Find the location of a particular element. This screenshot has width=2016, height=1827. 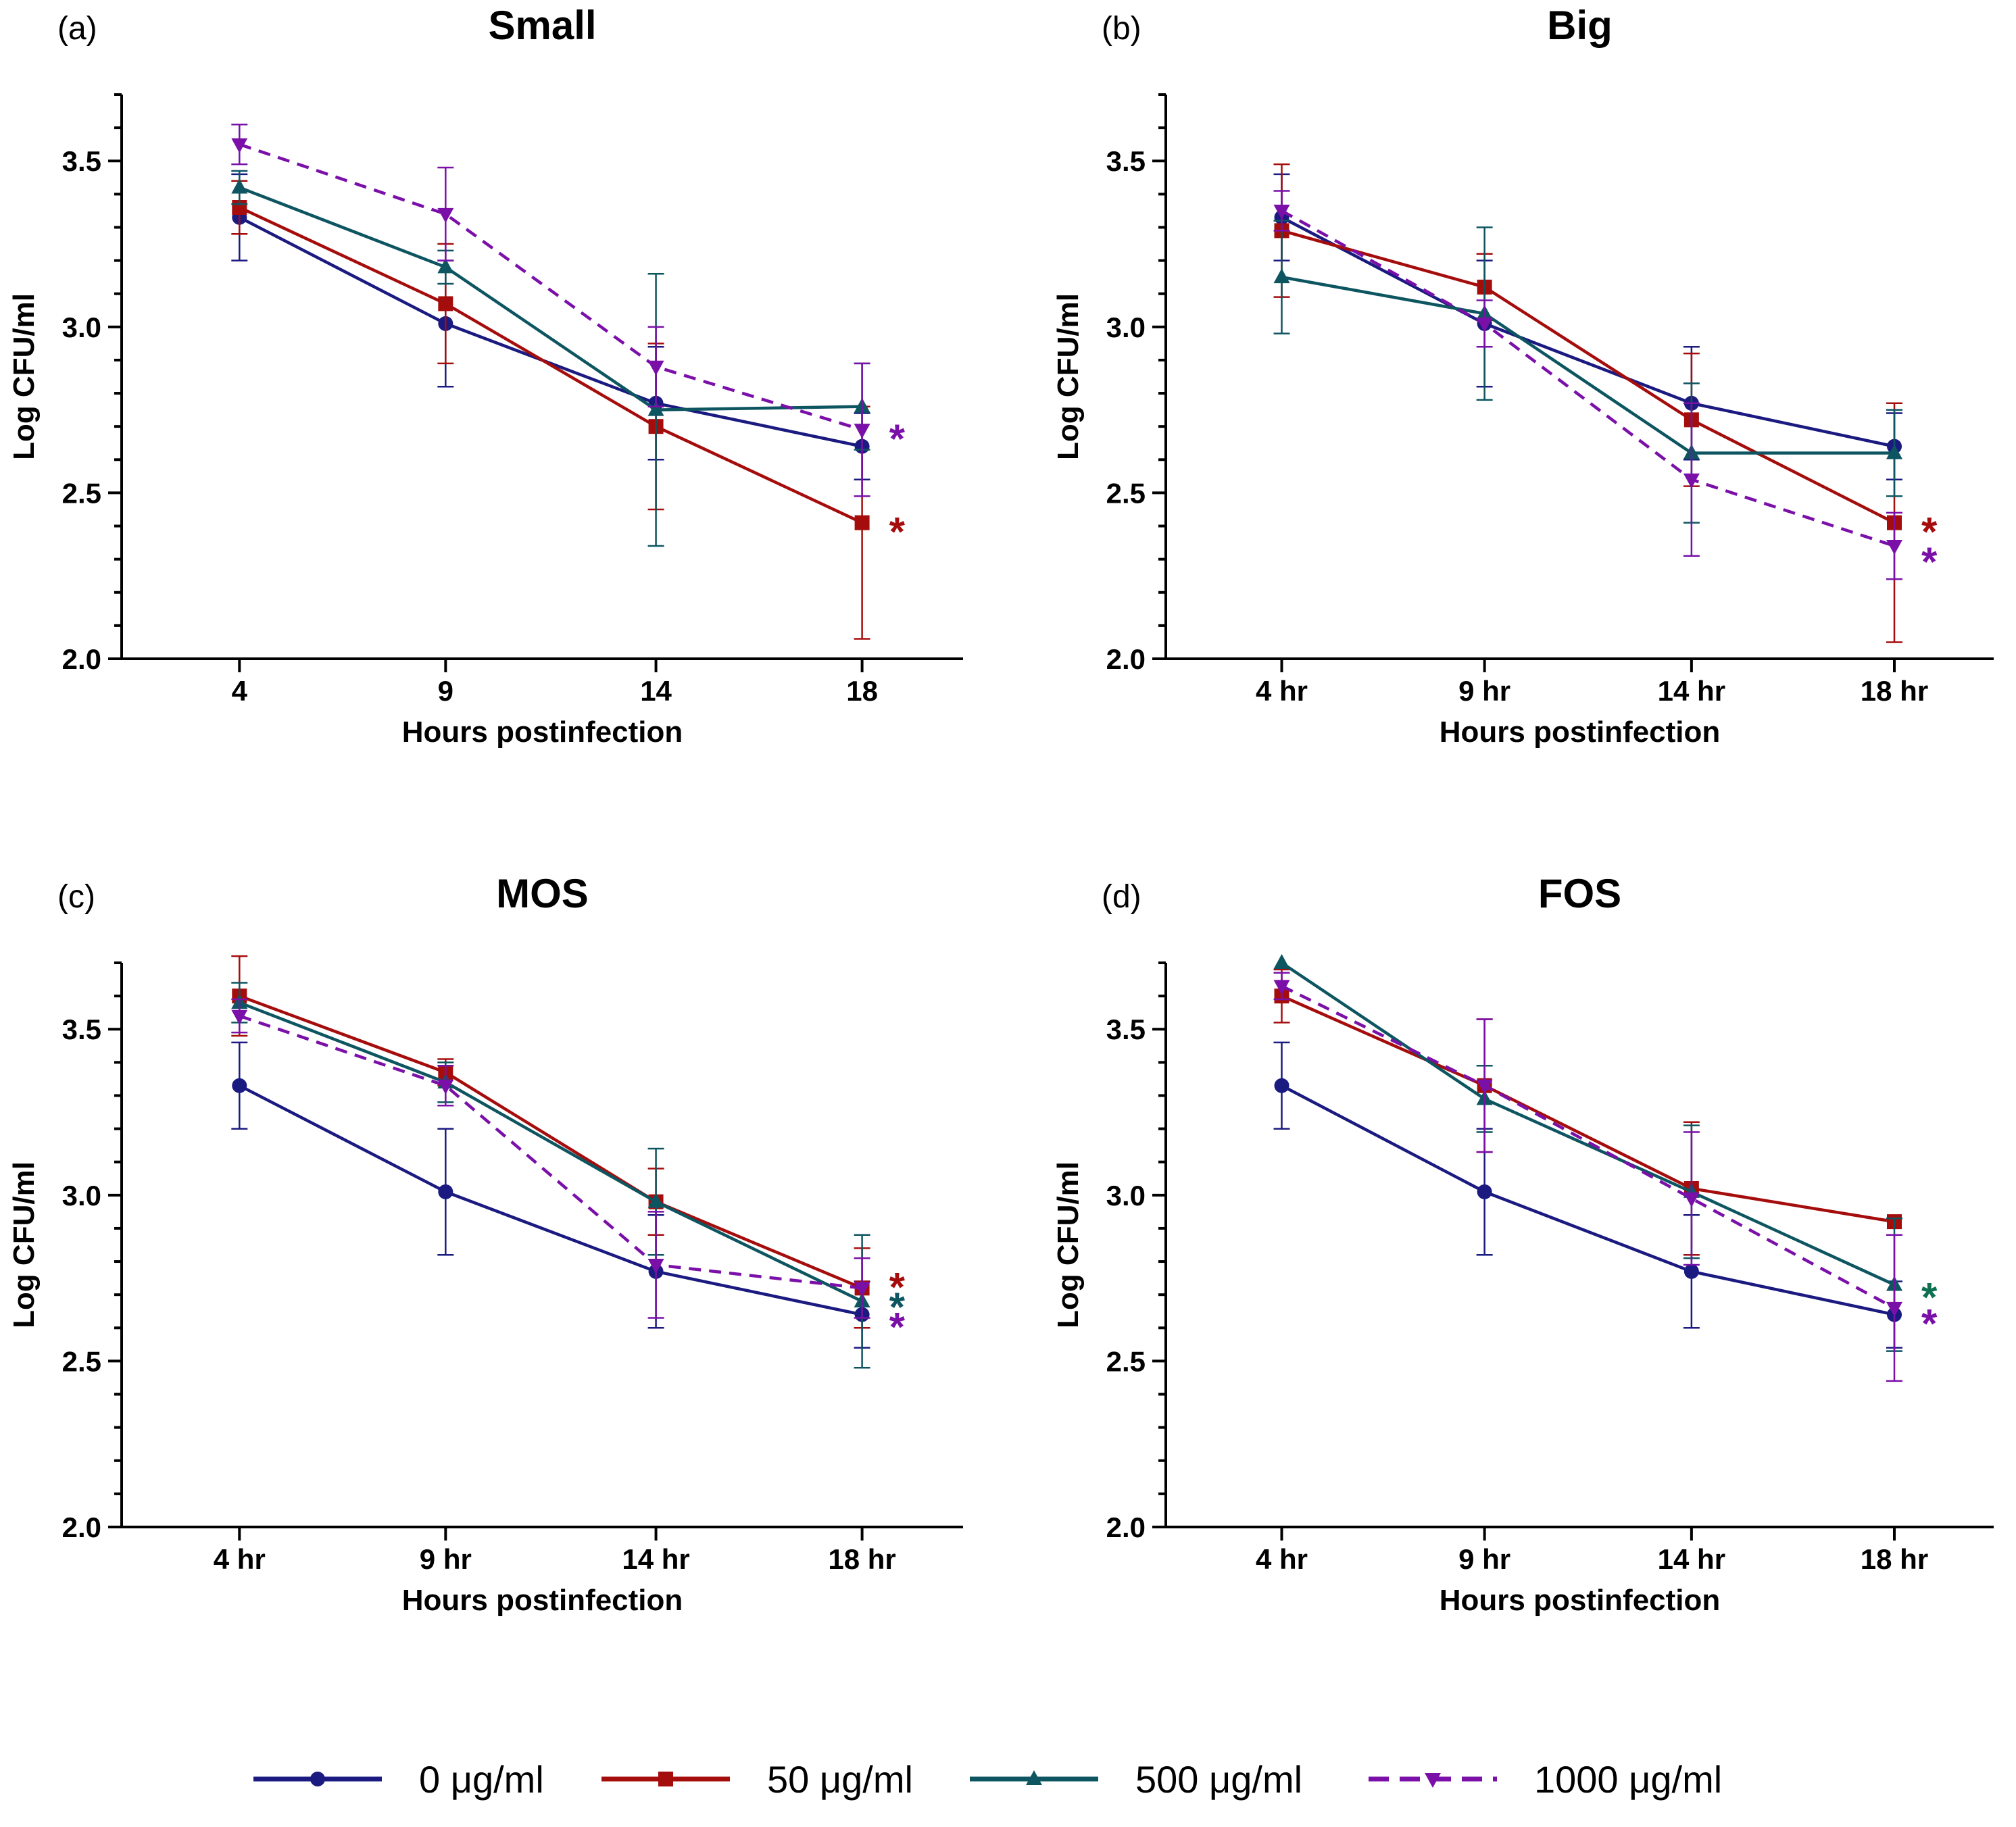

x-tick-label: 18 hr is located at coordinates (1894, 1559).